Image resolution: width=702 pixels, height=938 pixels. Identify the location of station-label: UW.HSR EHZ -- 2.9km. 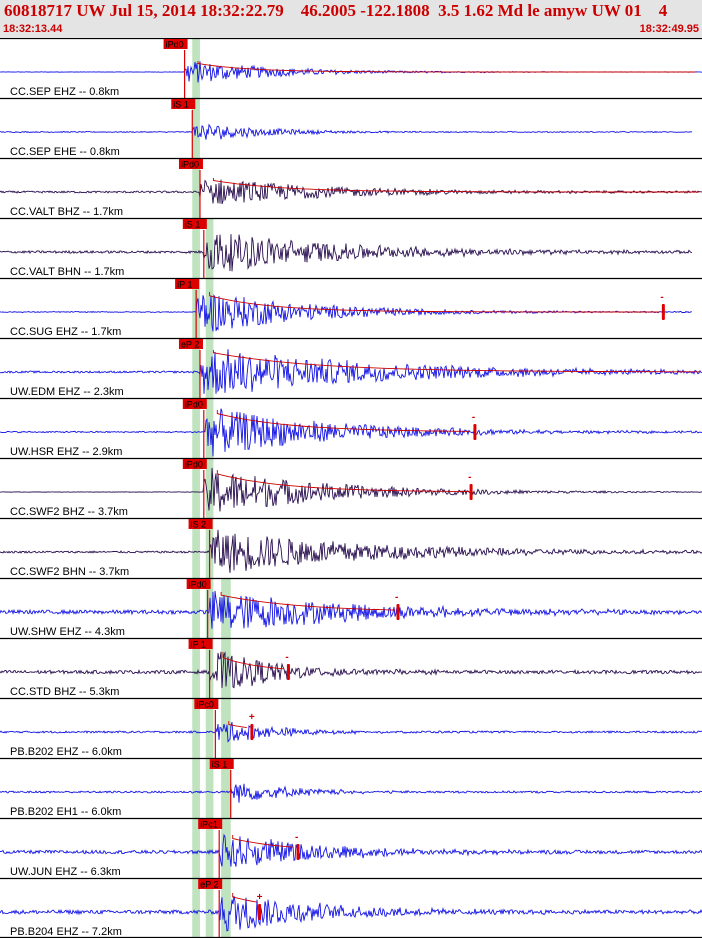
(66, 452).